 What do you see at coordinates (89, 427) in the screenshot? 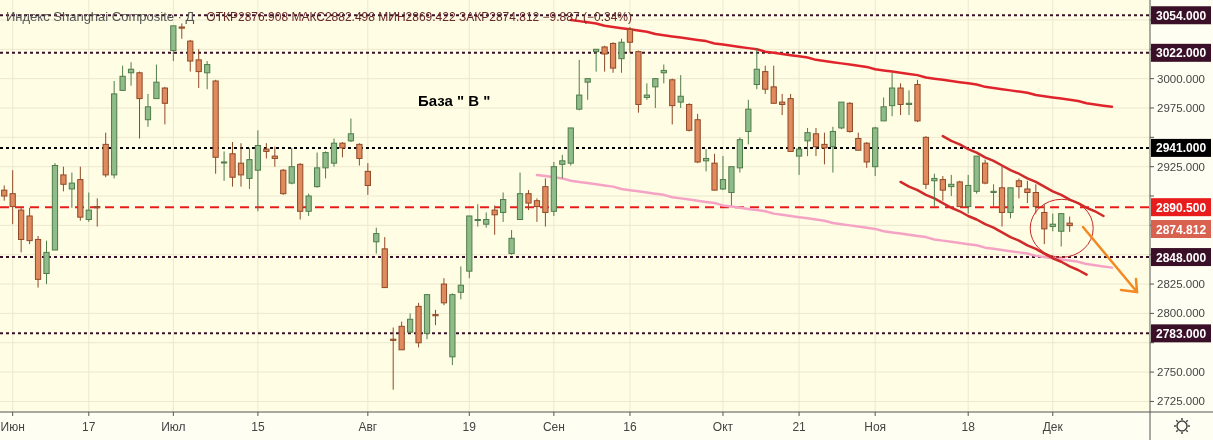
I see `x-tick-label: 17` at bounding box center [89, 427].